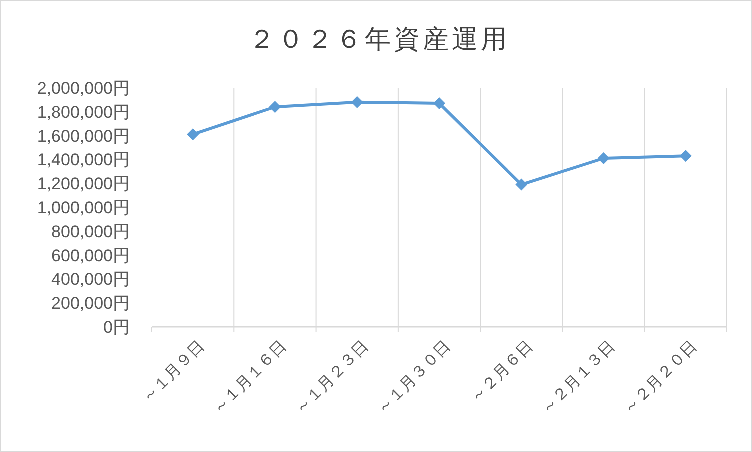 The height and width of the screenshot is (452, 752). I want to click on x-tick-label: ～２月１３日, so click(578, 378).